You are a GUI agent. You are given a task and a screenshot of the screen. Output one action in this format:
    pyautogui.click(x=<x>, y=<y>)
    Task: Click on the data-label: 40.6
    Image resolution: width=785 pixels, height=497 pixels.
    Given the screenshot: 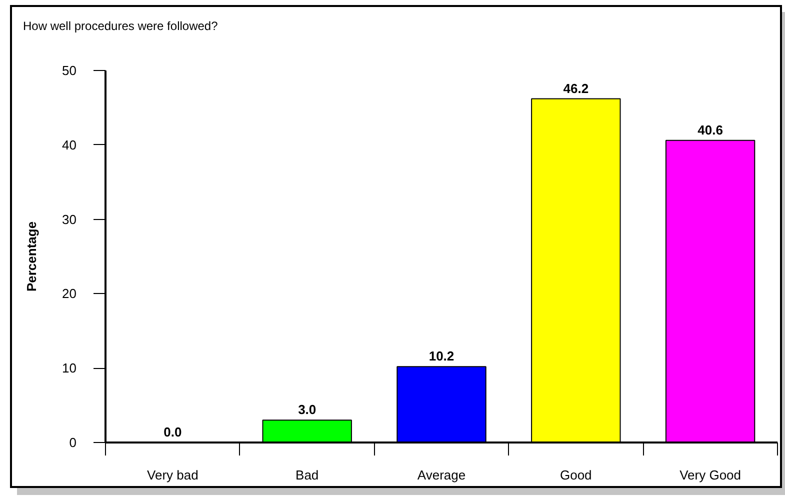 What is the action you would take?
    pyautogui.click(x=710, y=130)
    